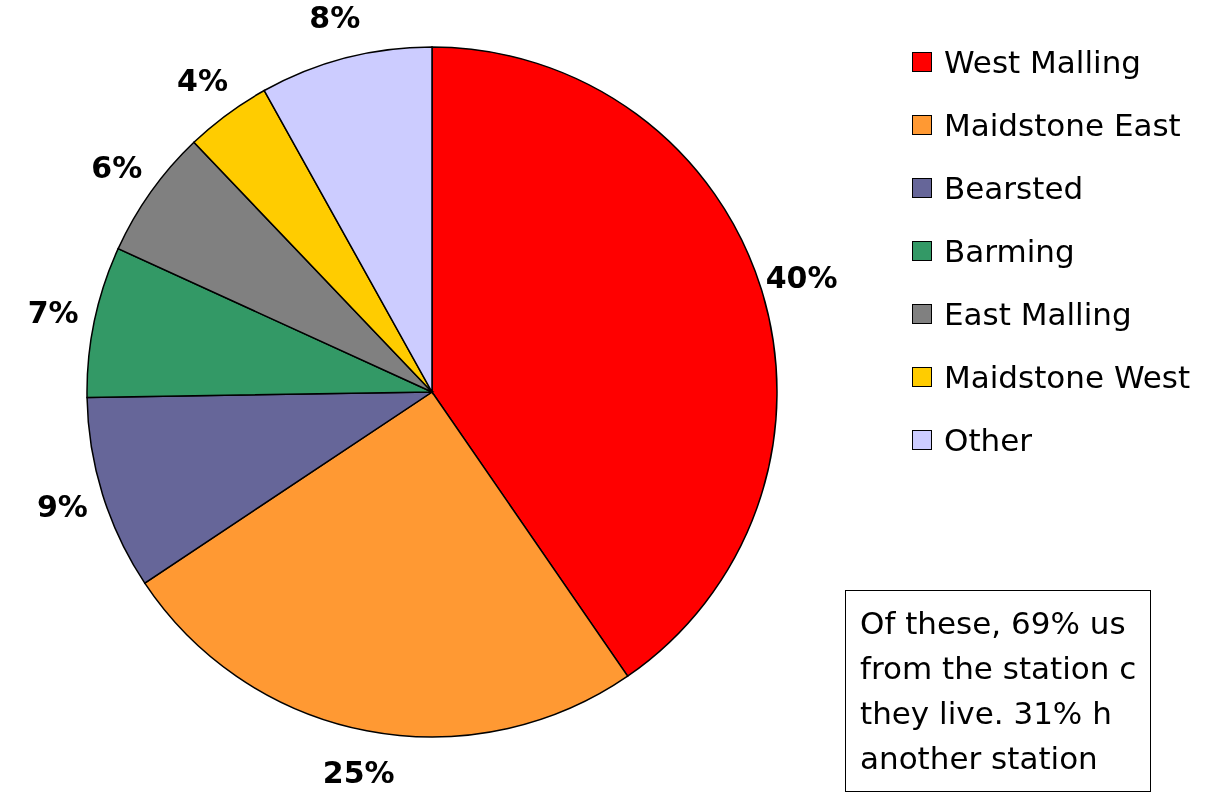  What do you see at coordinates (203, 80) in the screenshot?
I see `data-label: 4%` at bounding box center [203, 80].